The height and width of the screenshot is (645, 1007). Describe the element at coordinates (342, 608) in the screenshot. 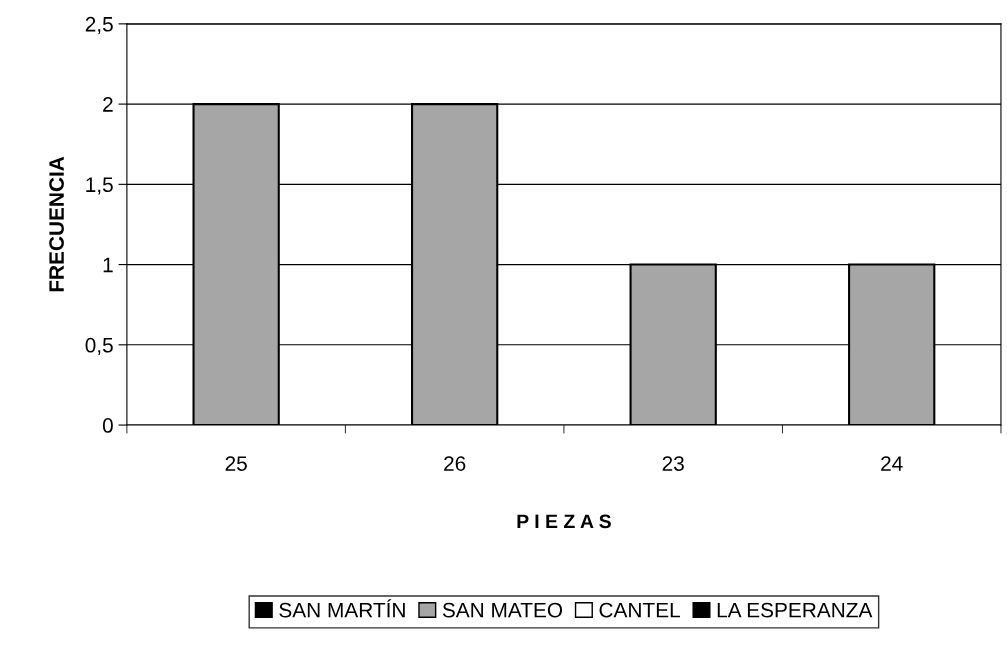

I see `legend-label: SAN MARTÍN` at that location.